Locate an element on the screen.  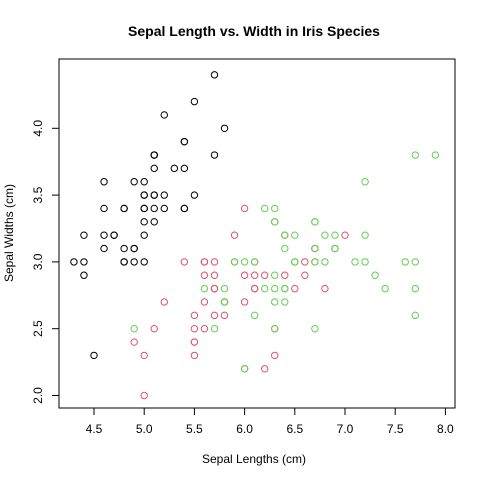
x-tick-label: 6.0 is located at coordinates (244, 429).